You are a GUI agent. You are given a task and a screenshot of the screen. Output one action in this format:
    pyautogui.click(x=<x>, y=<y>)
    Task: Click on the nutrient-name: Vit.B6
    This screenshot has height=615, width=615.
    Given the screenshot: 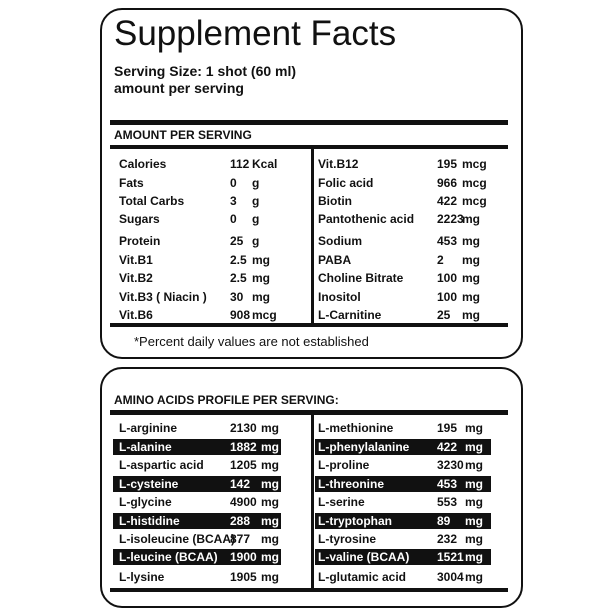 What is the action you would take?
    pyautogui.click(x=136, y=315)
    